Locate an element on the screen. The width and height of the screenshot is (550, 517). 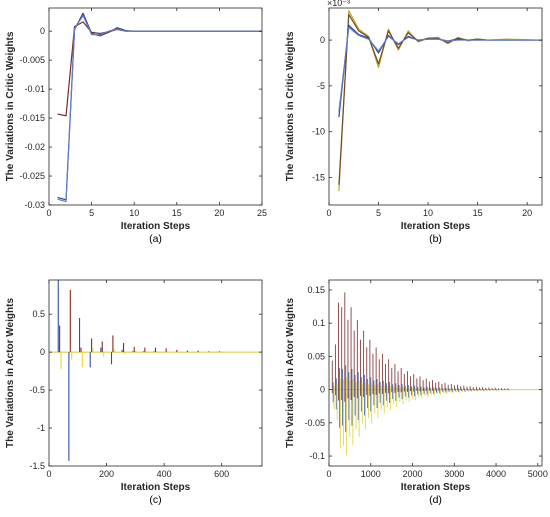
panel-d-series is located at coordinates (435, 374).